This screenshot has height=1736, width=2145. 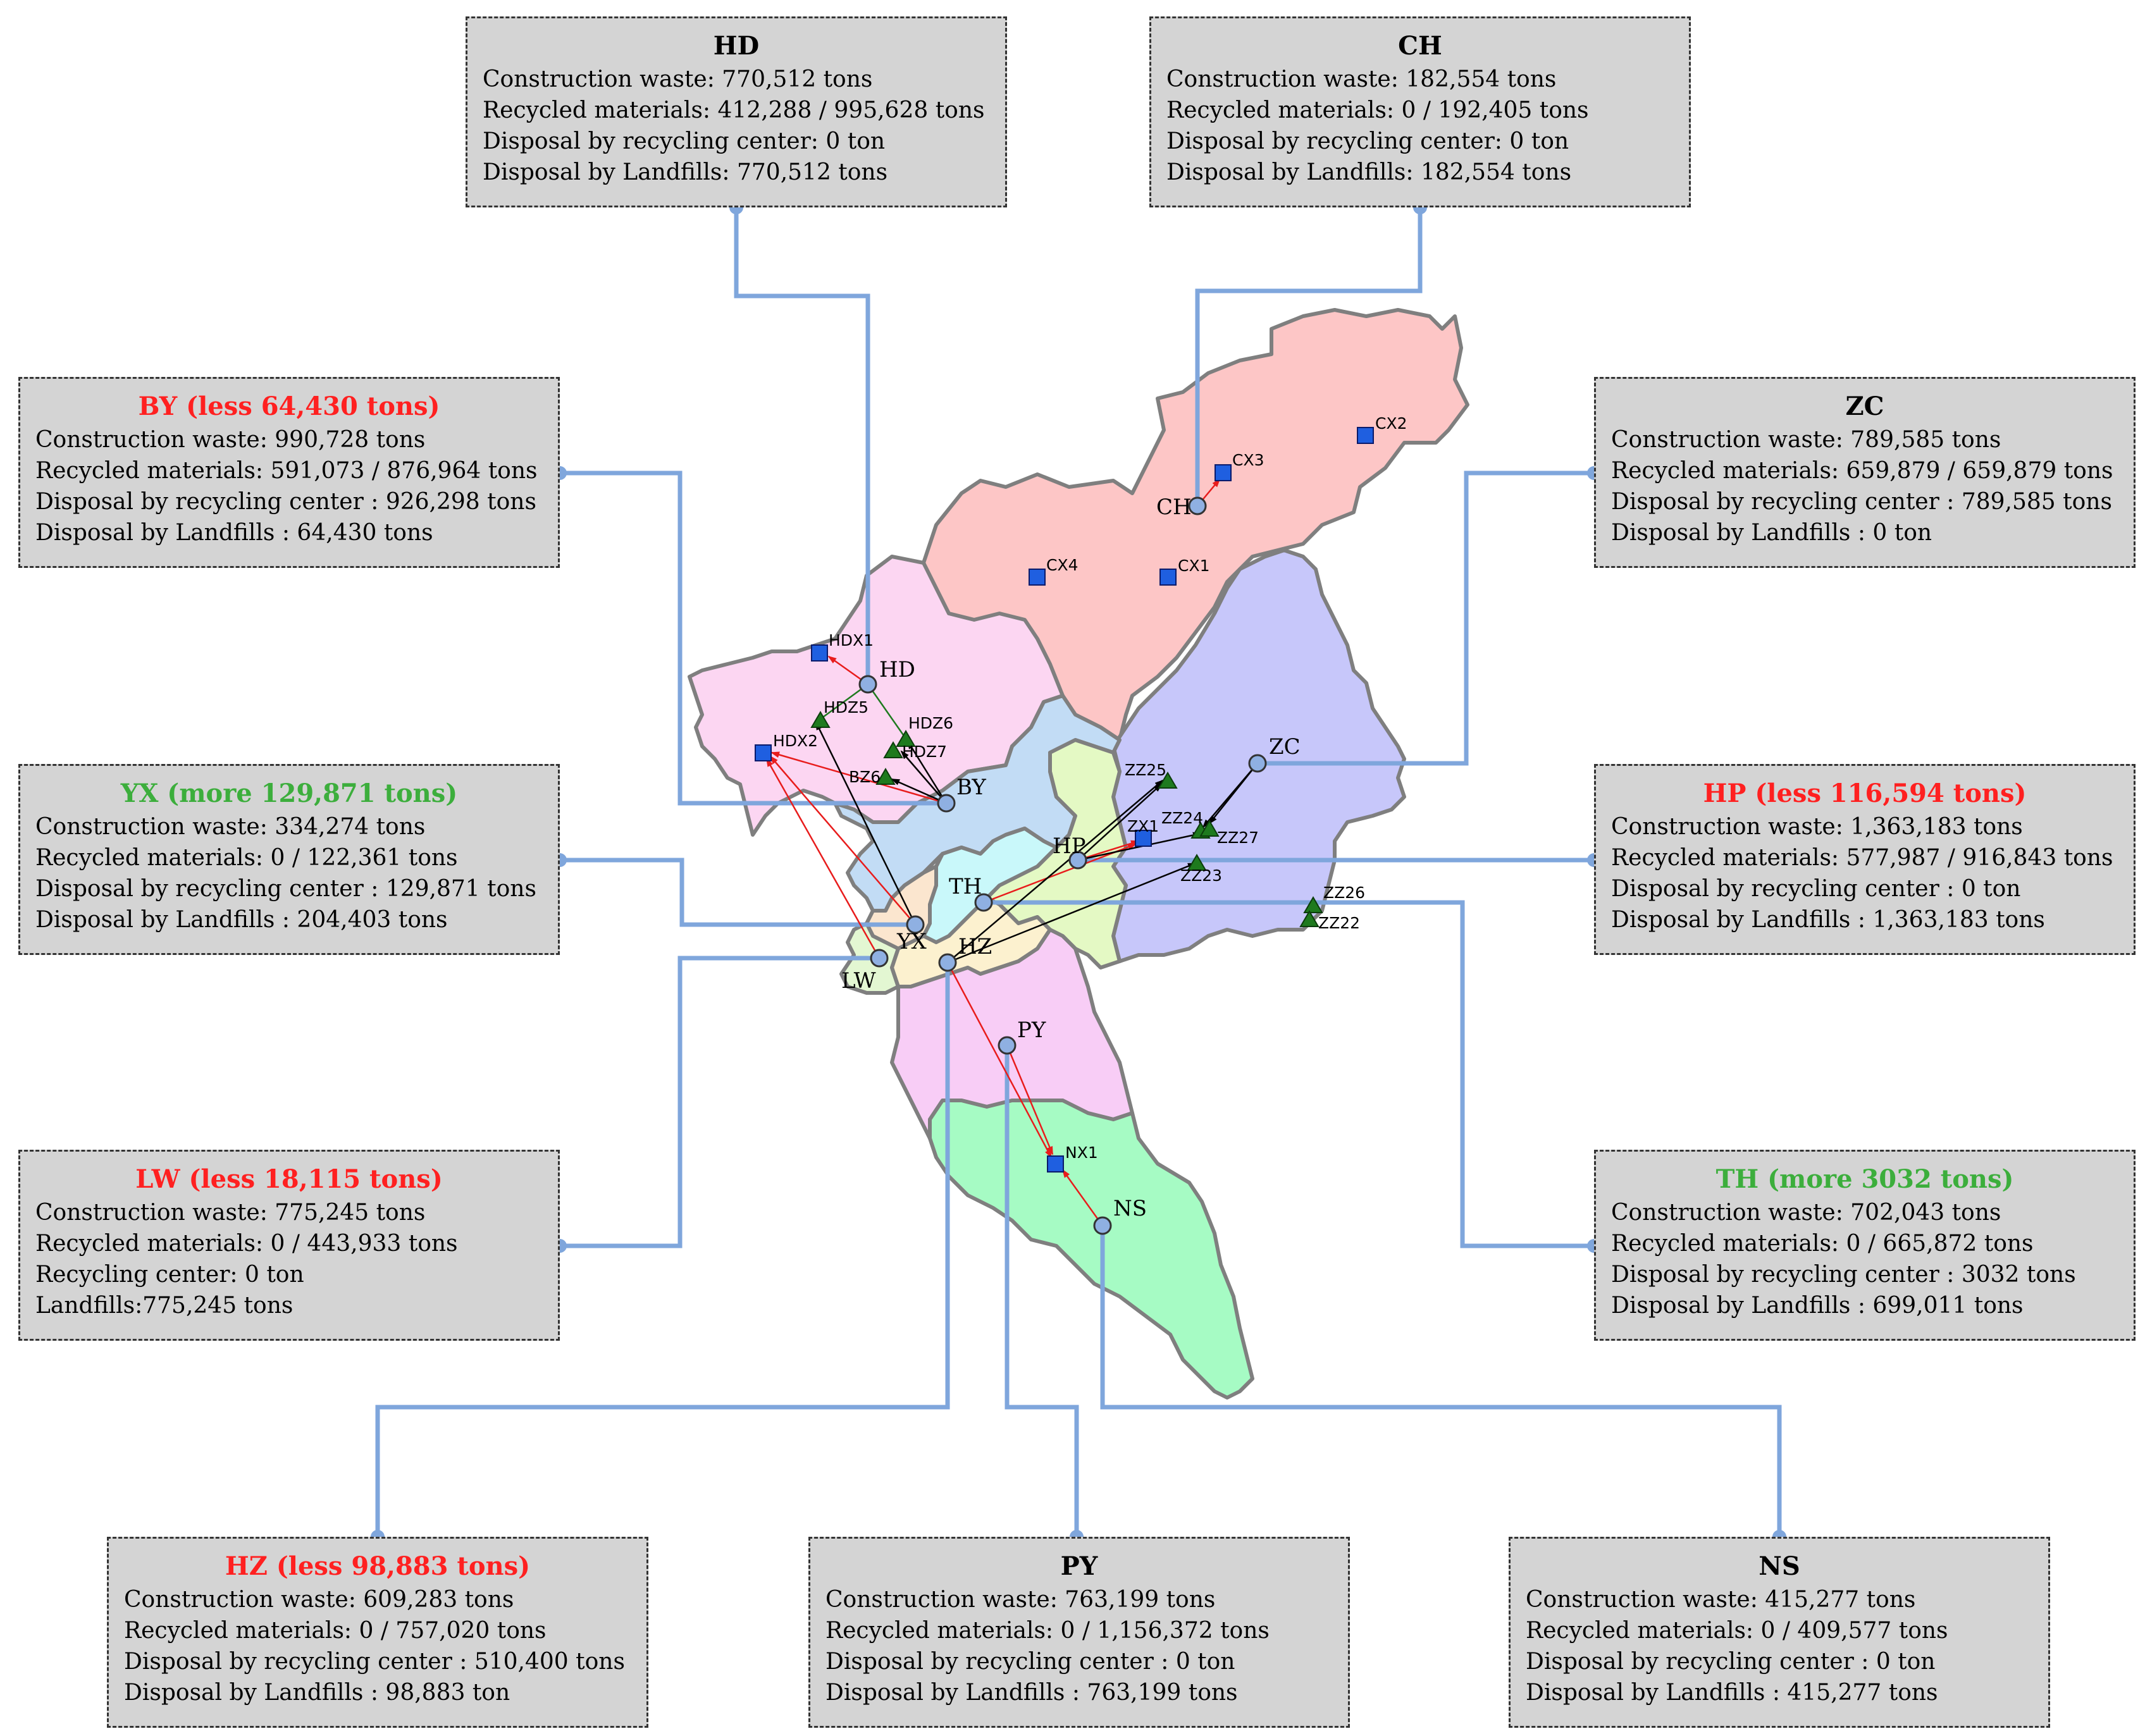 I want to click on centroid-HZ, so click(x=947, y=962).